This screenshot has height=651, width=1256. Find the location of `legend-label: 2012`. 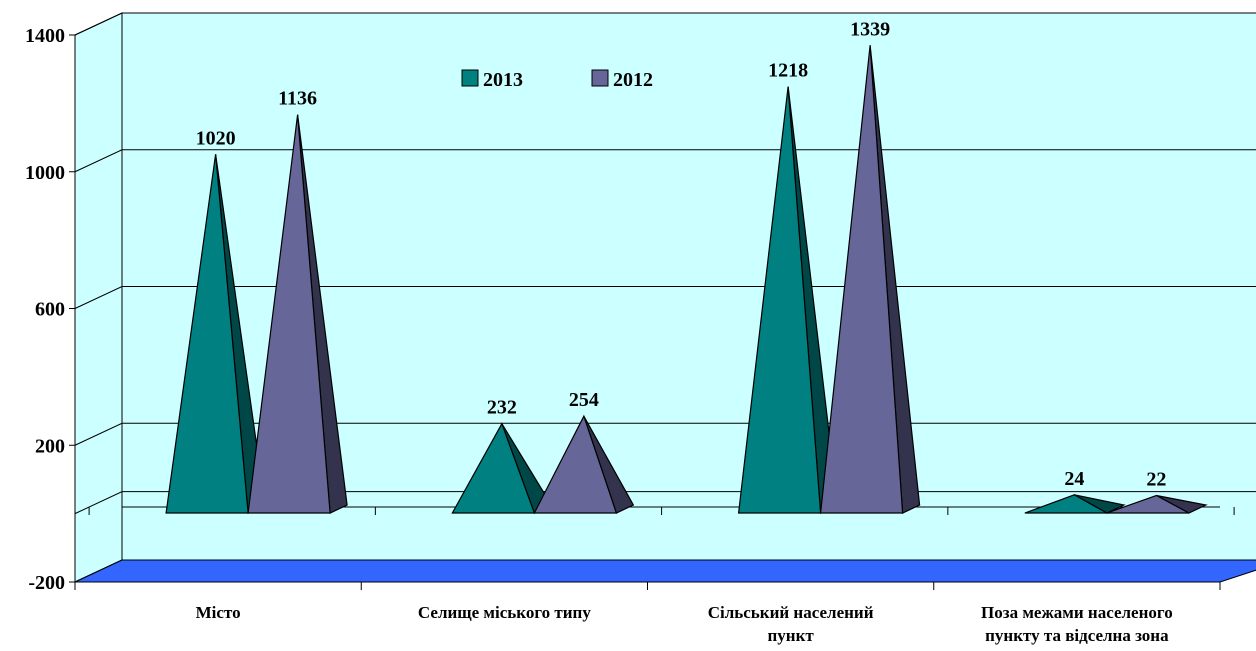

legend-label: 2012 is located at coordinates (633, 80).